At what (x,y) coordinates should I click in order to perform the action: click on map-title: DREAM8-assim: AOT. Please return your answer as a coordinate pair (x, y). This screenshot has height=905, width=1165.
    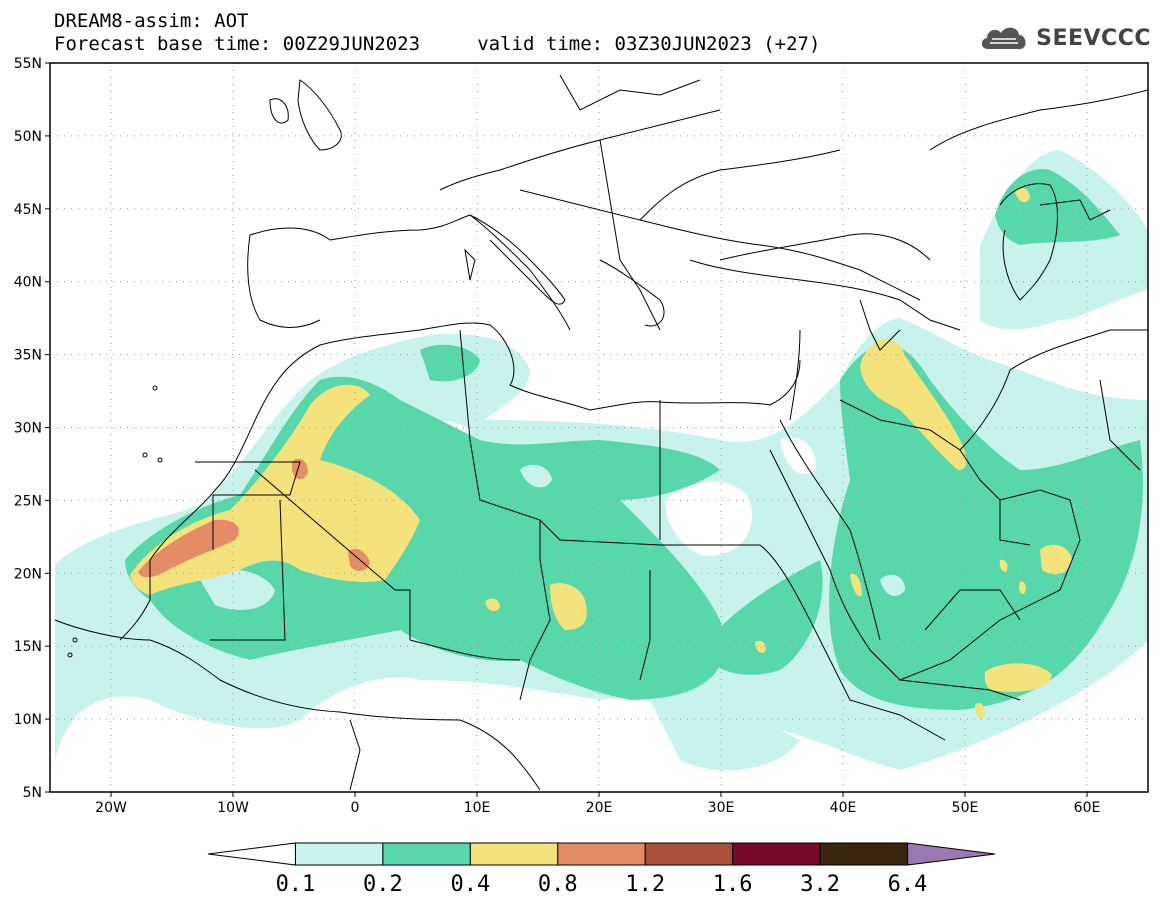
    Looking at the image, I should click on (151, 21).